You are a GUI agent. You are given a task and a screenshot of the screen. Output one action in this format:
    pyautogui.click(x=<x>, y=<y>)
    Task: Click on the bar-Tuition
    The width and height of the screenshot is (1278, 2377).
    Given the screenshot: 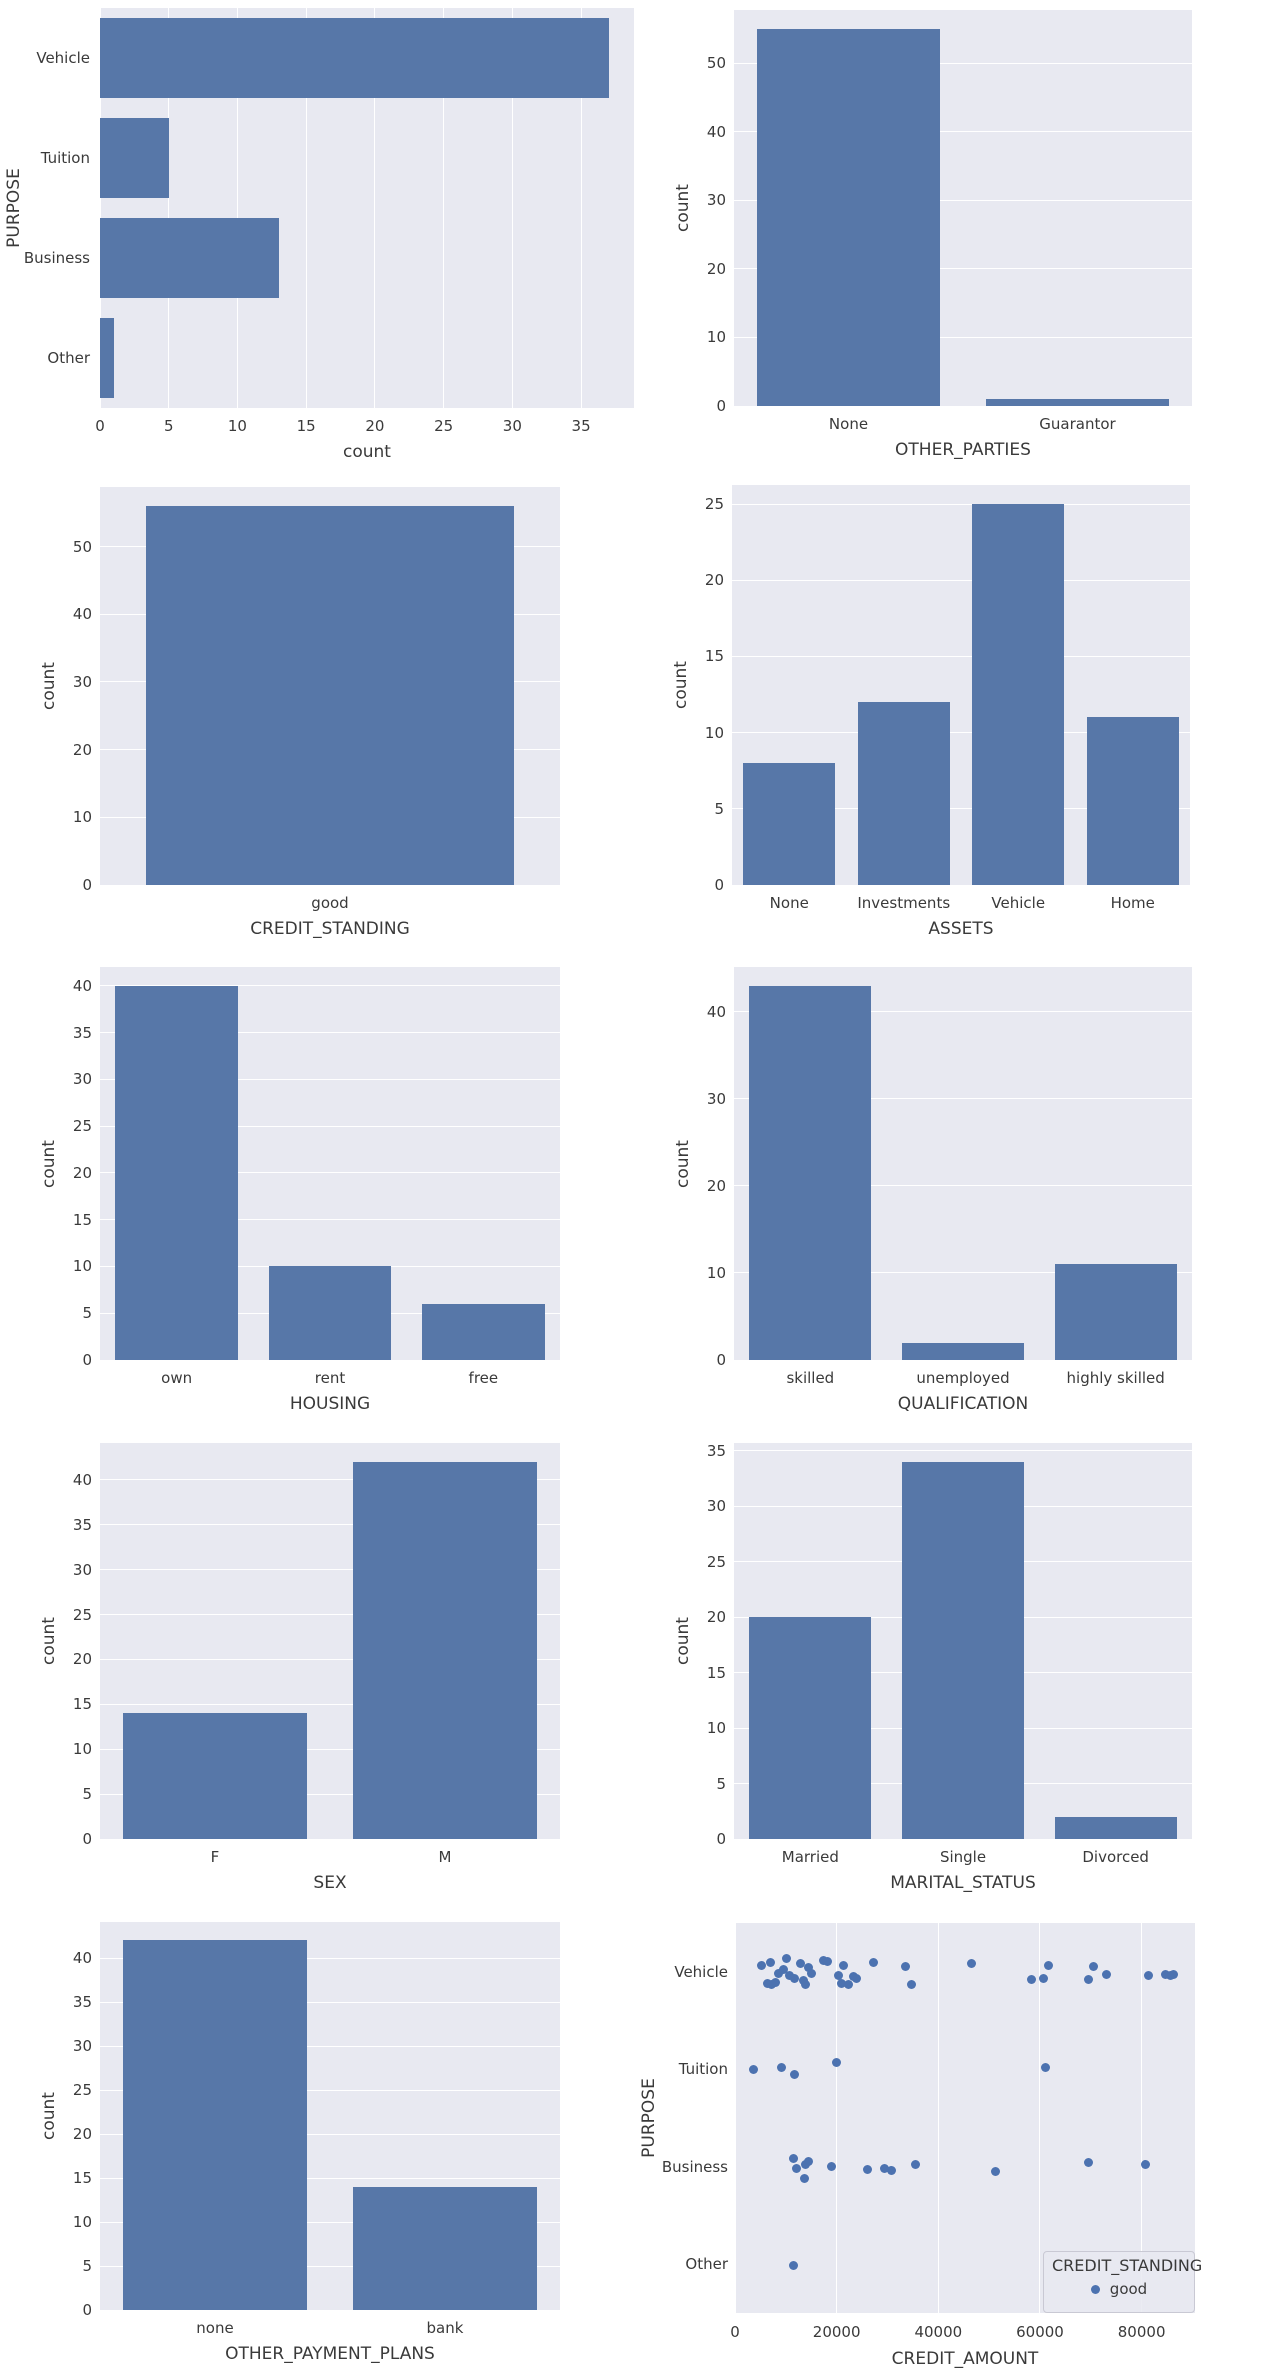 What is the action you would take?
    pyautogui.click(x=134, y=158)
    